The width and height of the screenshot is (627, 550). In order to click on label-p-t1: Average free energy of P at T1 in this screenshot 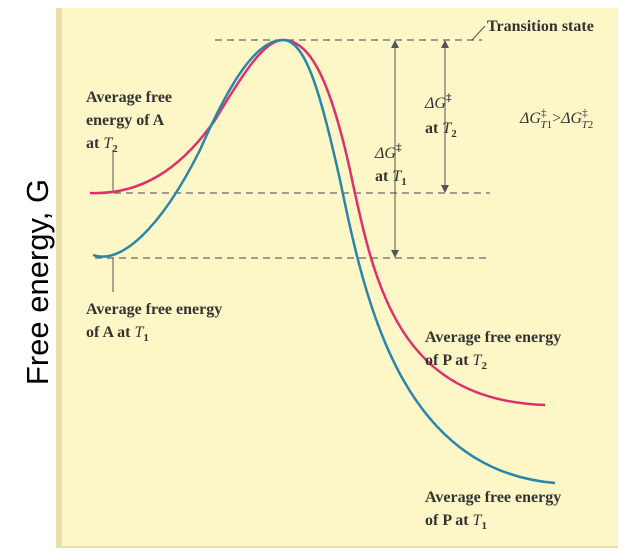, I will do `click(495, 510)`.